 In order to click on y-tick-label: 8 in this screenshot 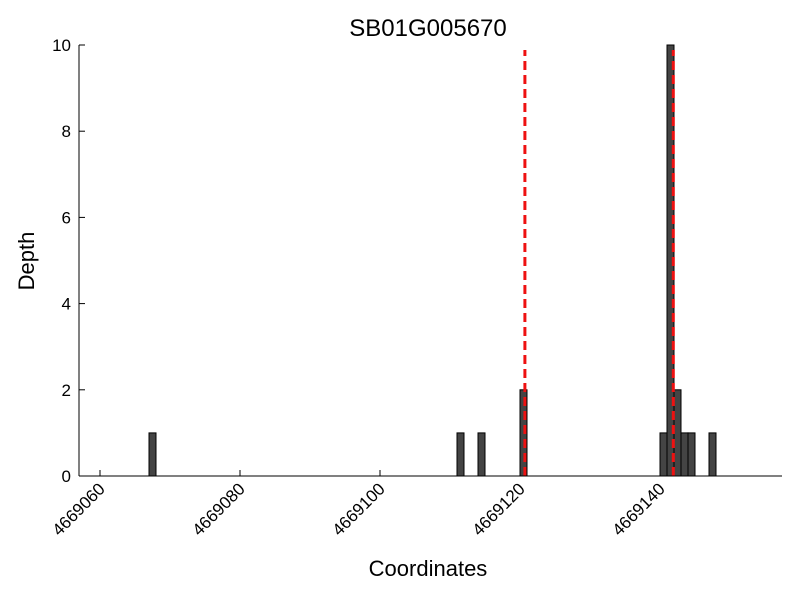, I will do `click(66, 131)`.